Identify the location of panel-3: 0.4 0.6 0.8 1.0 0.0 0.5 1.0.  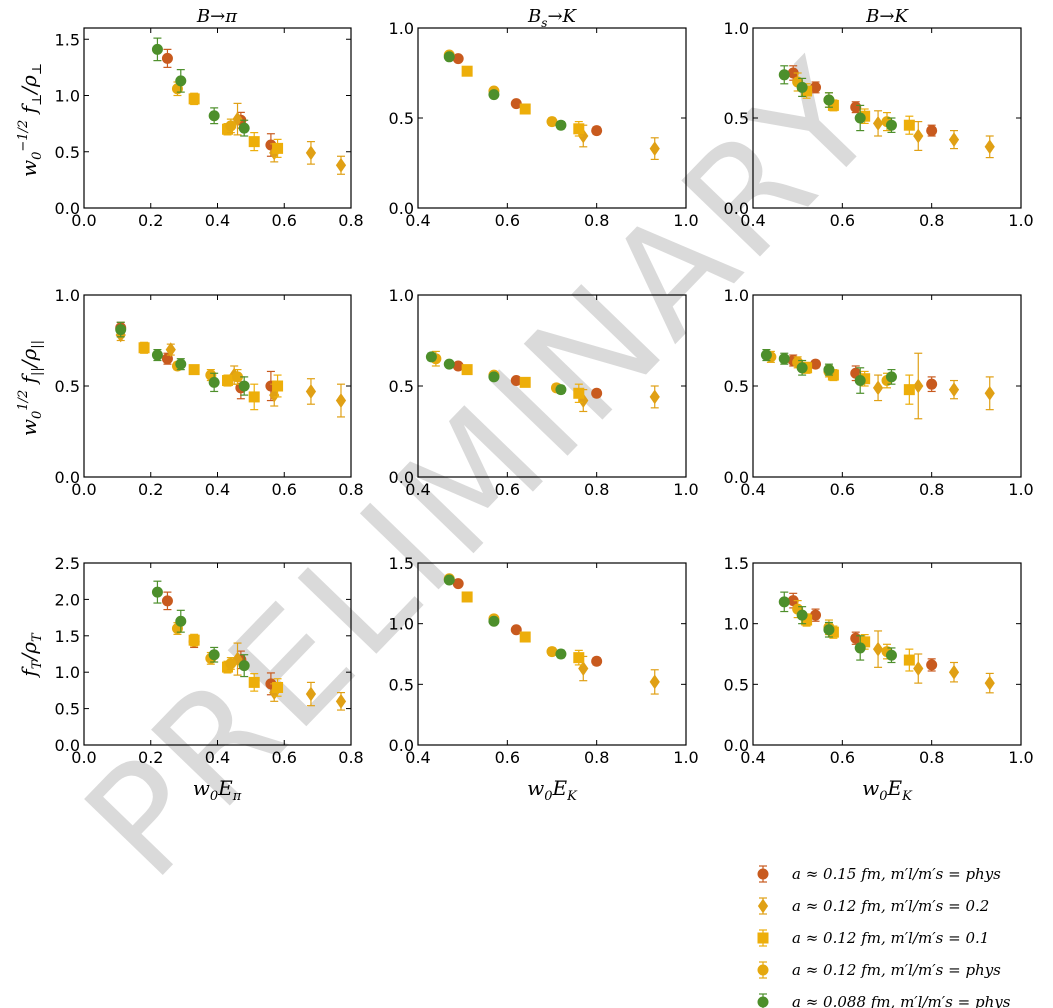
(879, 124).